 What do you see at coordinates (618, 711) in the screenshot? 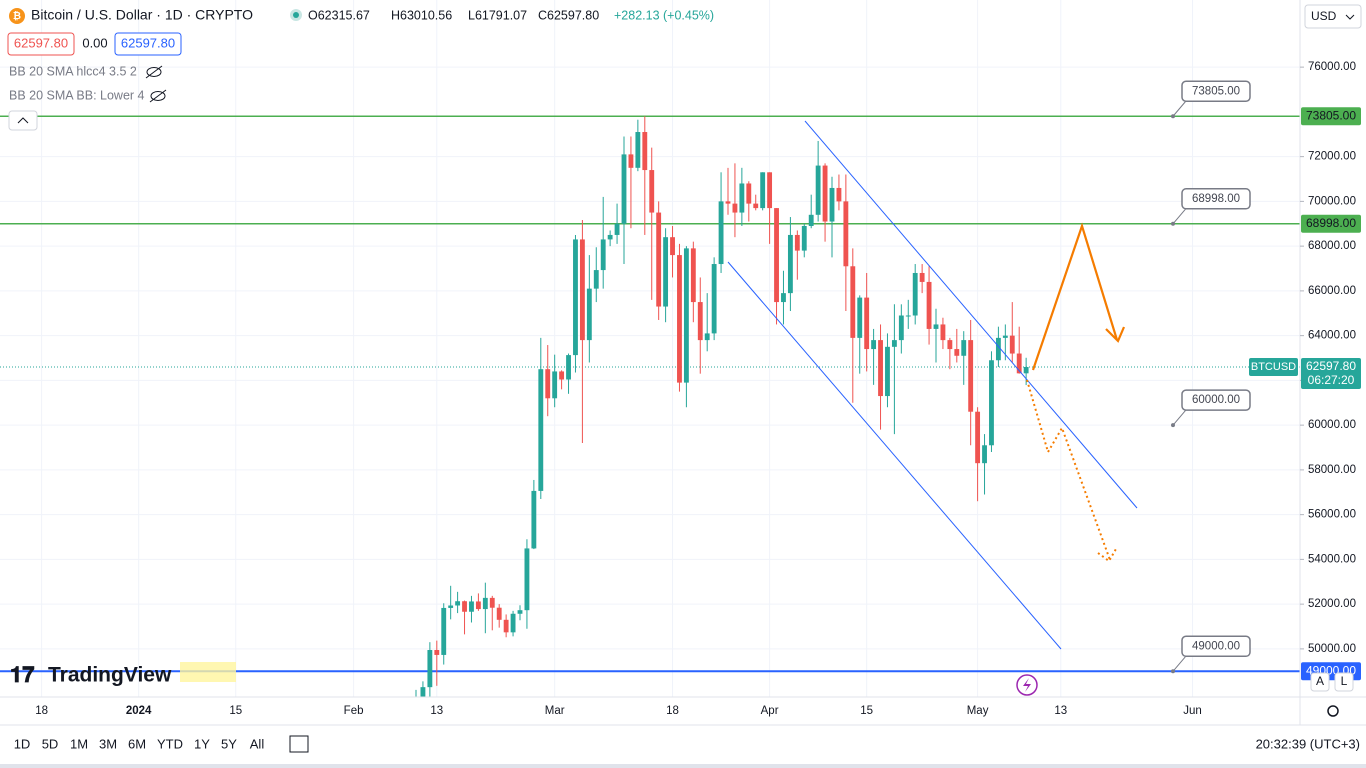
I see `time-axis: 18 2024 15 Feb 13 Mar 18 Apr 15 May 13 Jun` at bounding box center [618, 711].